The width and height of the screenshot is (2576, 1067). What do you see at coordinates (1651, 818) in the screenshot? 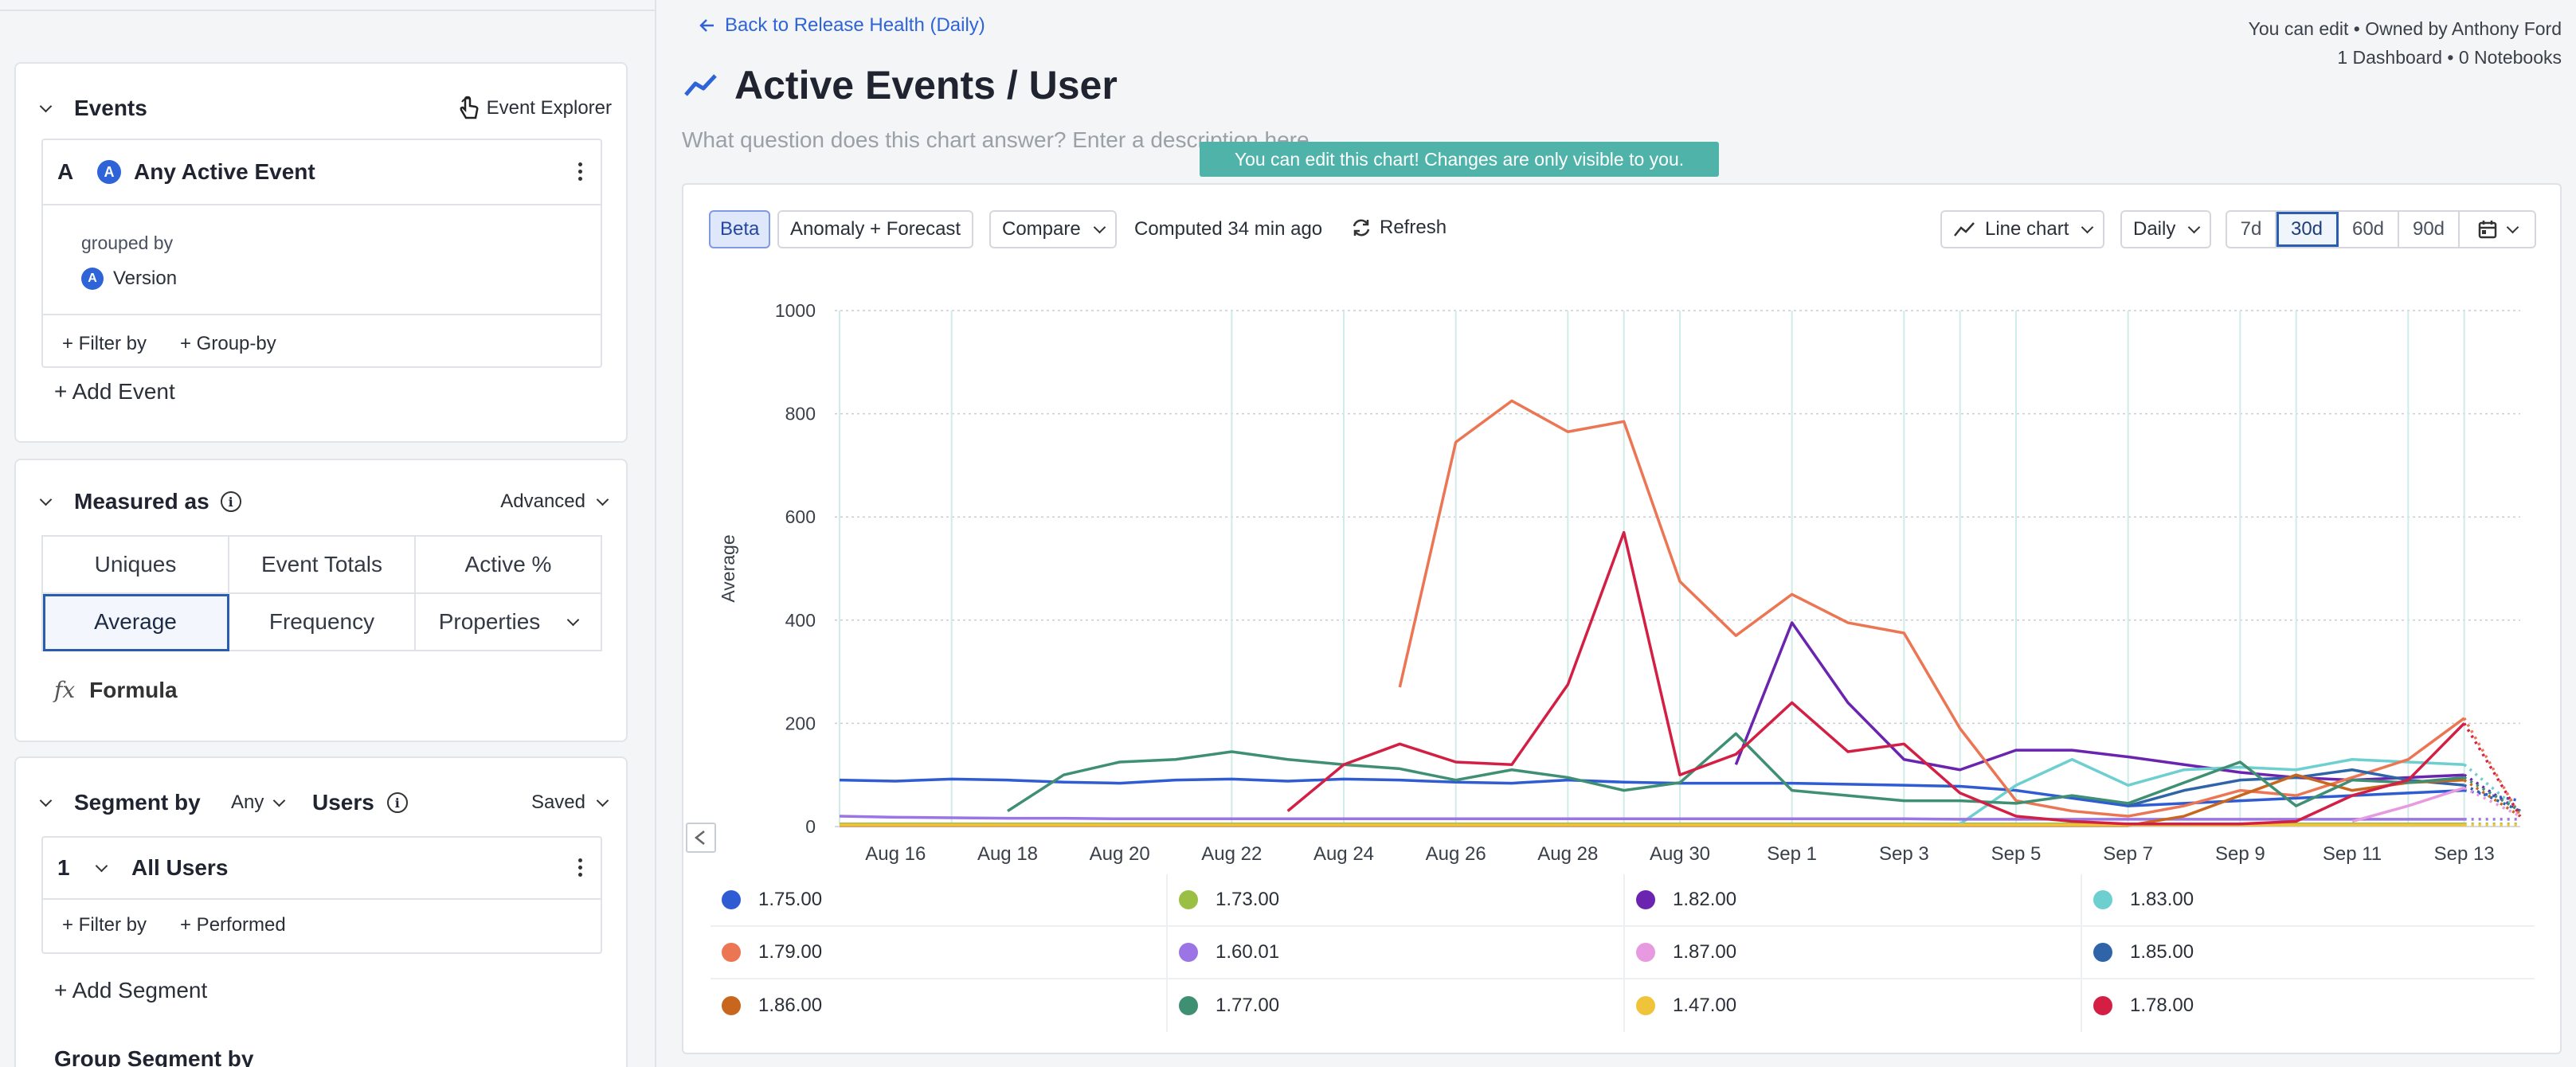
I see `series-line-1.60.01` at bounding box center [1651, 818].